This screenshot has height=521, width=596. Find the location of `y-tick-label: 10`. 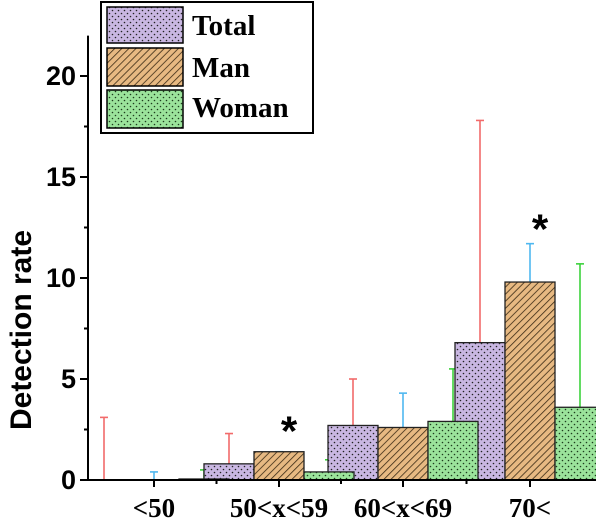

y-tick-label: 10 is located at coordinates (61, 278).